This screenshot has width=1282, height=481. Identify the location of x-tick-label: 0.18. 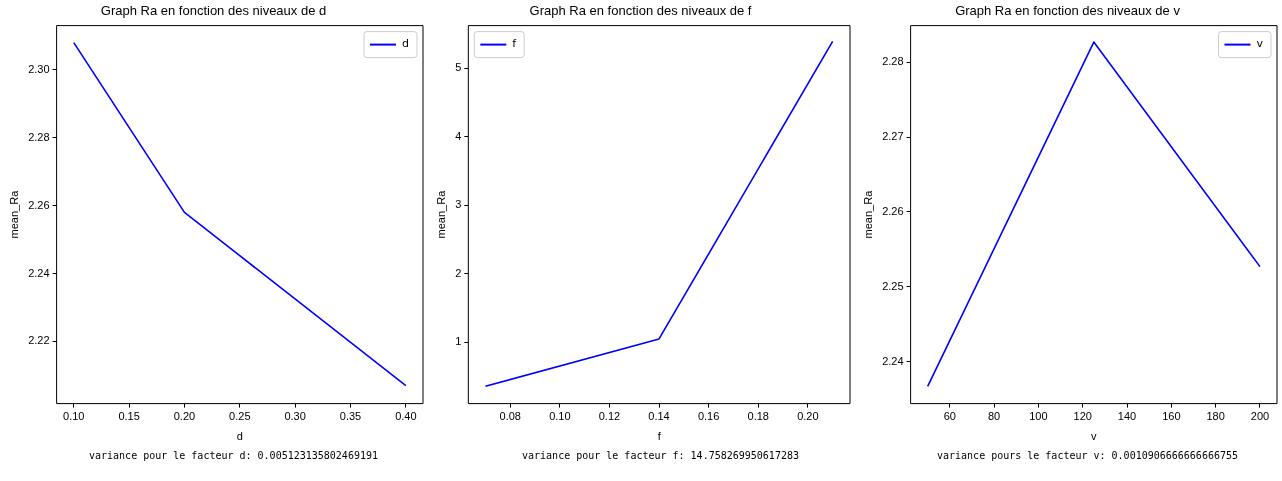
(758, 416).